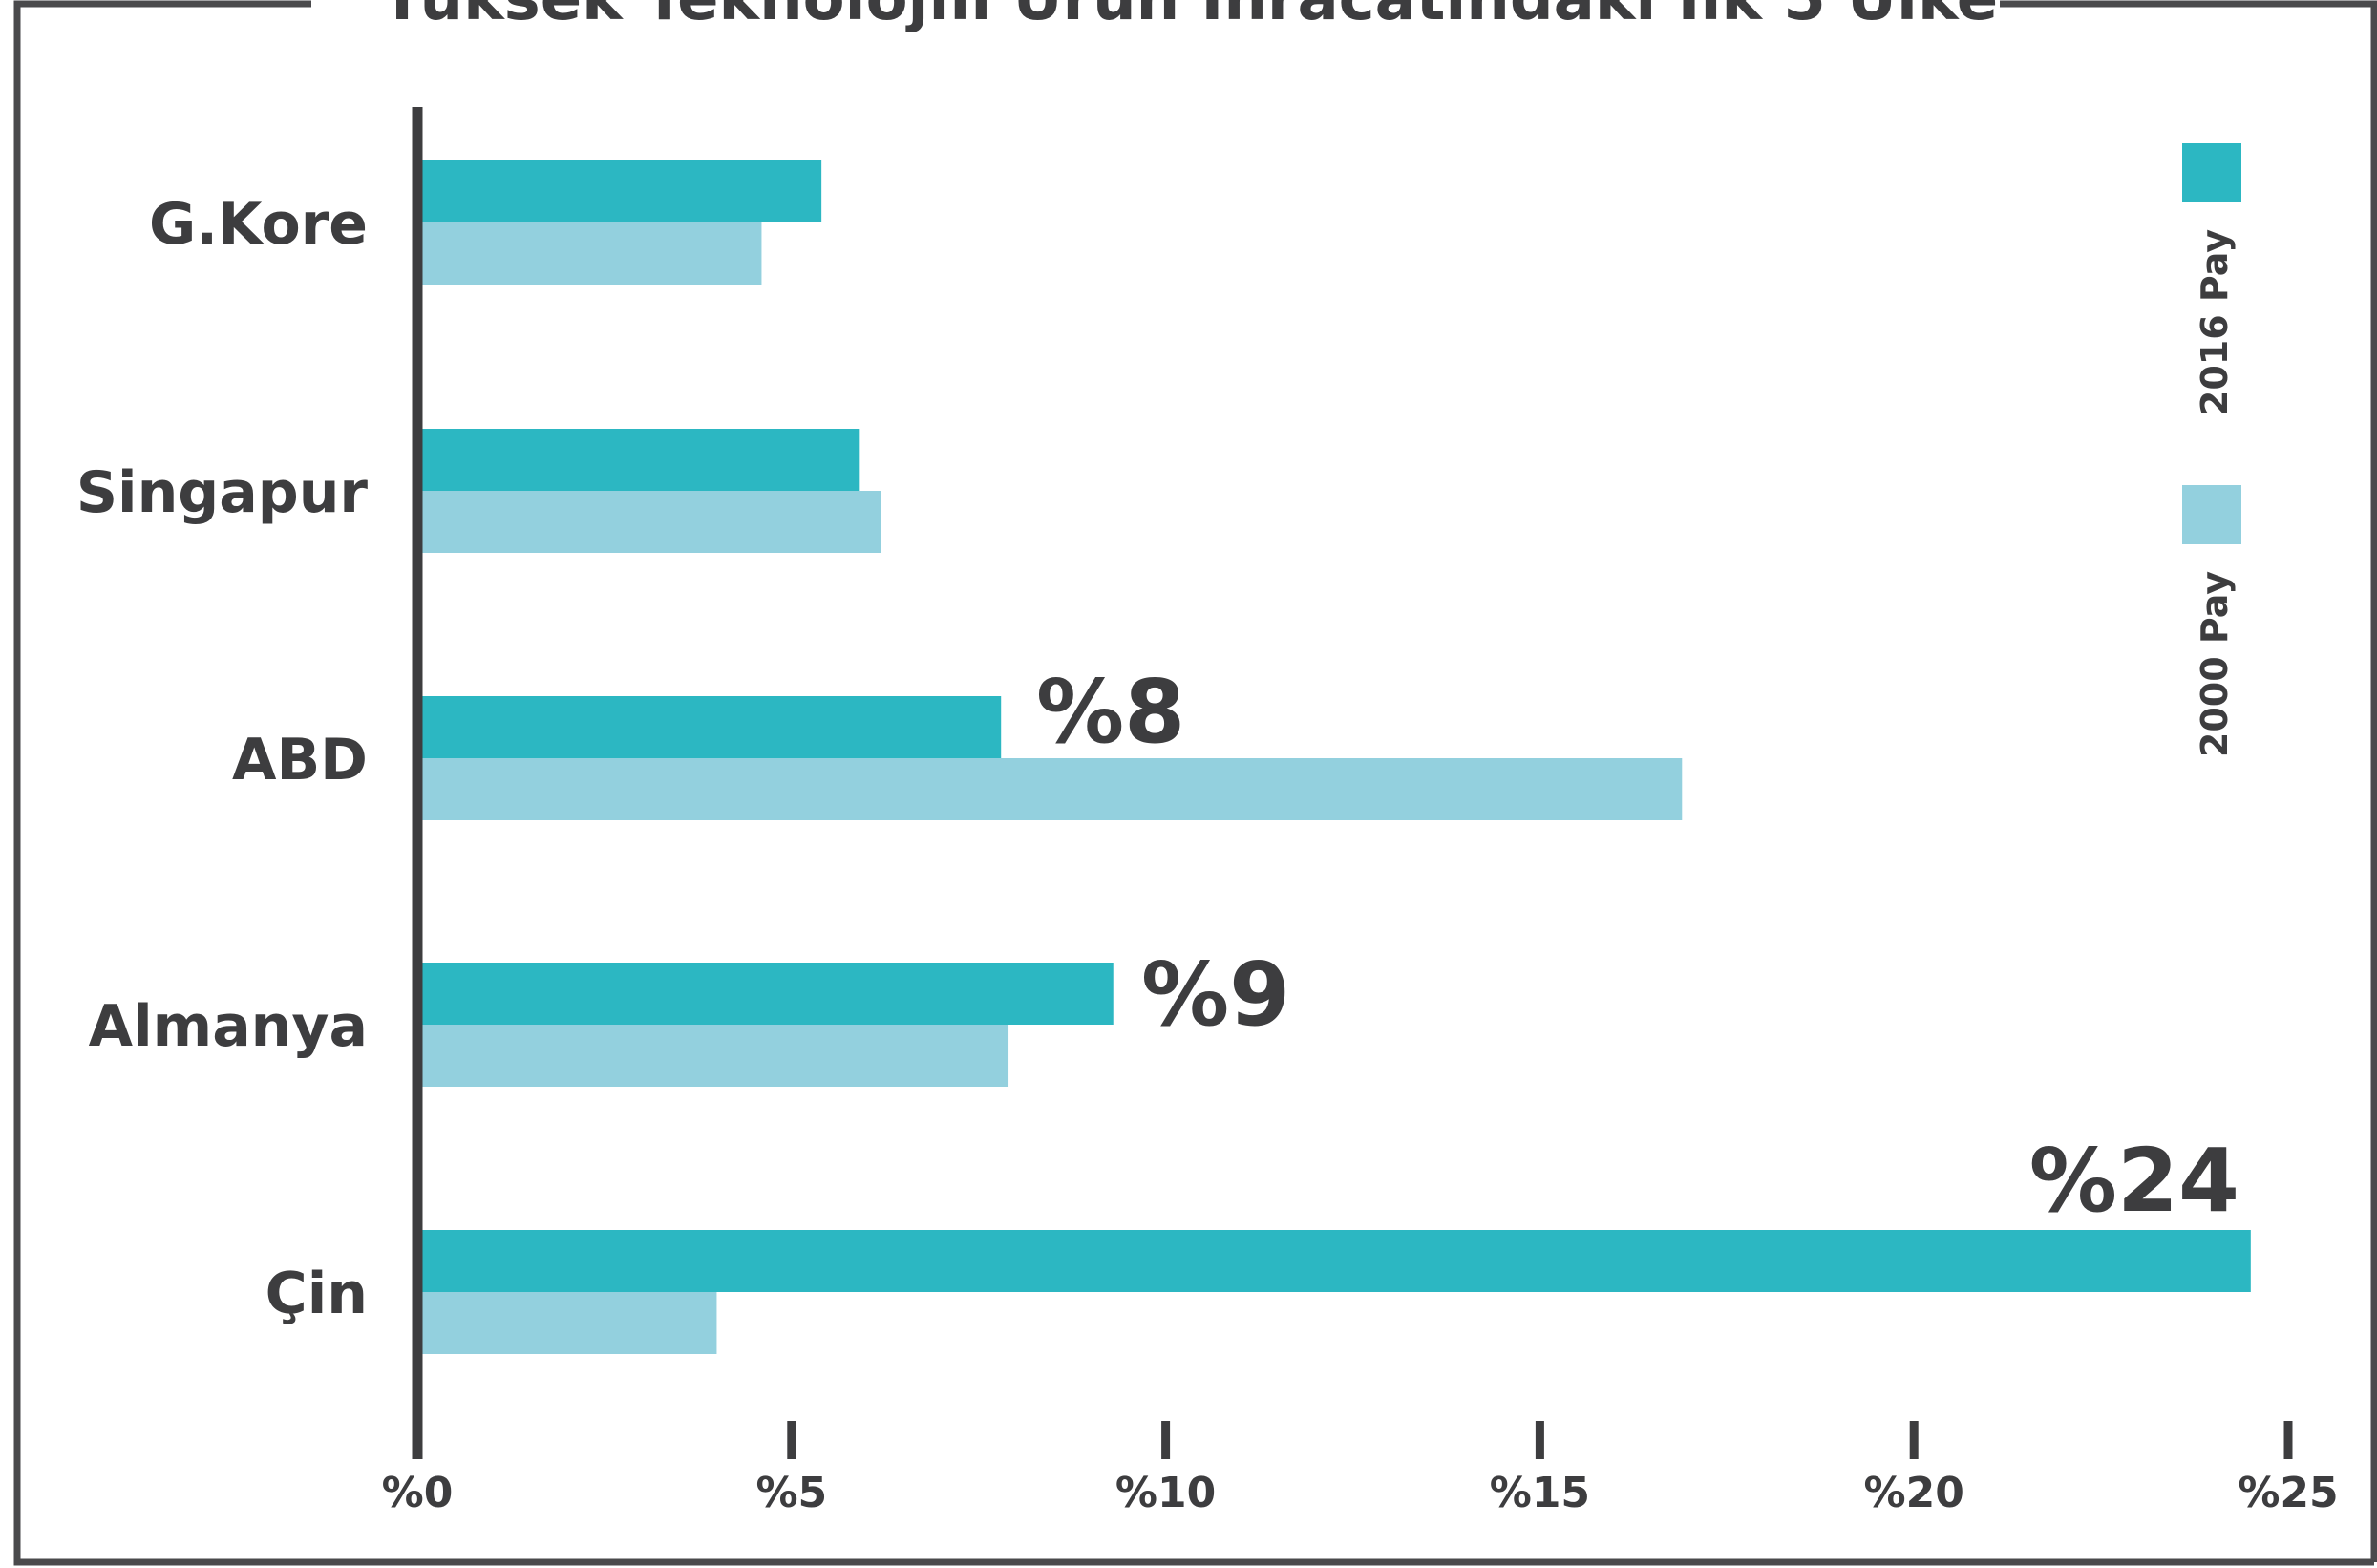 This screenshot has height=1568, width=2377. I want to click on x-tick-label: %10, so click(1165, 1493).